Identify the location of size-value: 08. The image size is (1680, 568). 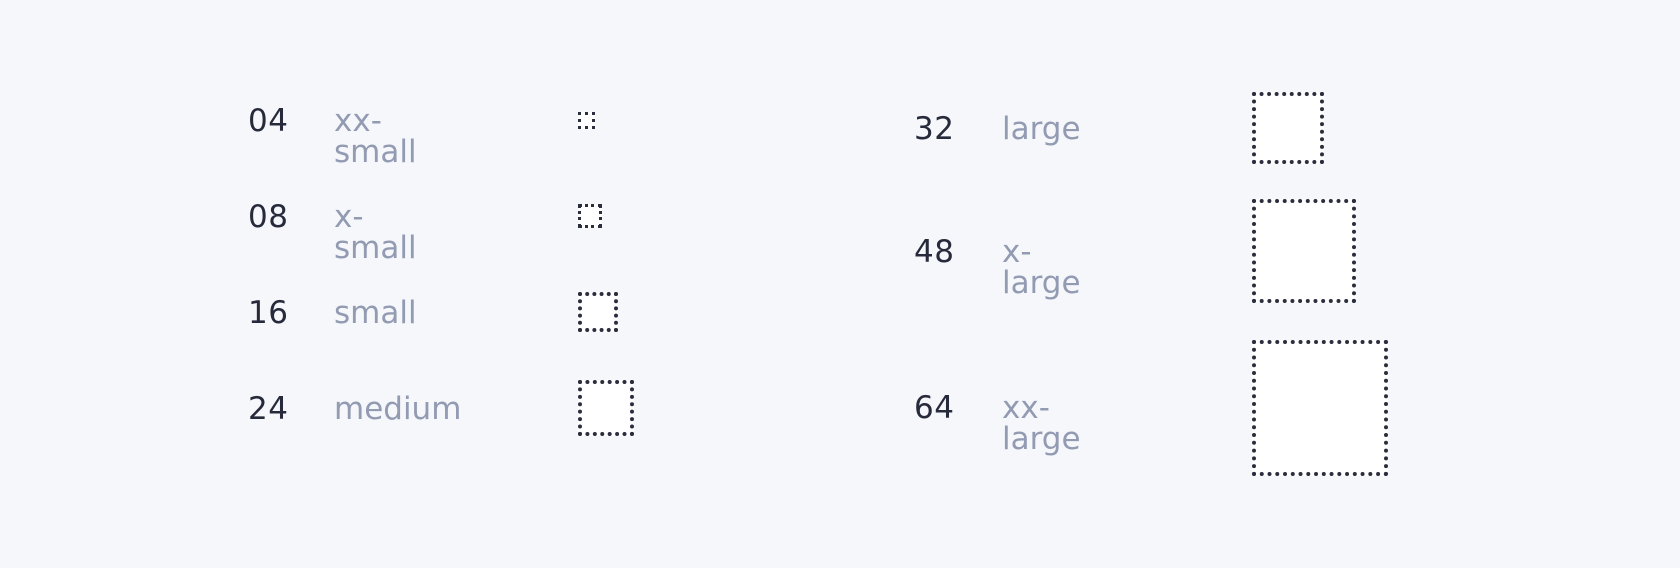
(268, 217).